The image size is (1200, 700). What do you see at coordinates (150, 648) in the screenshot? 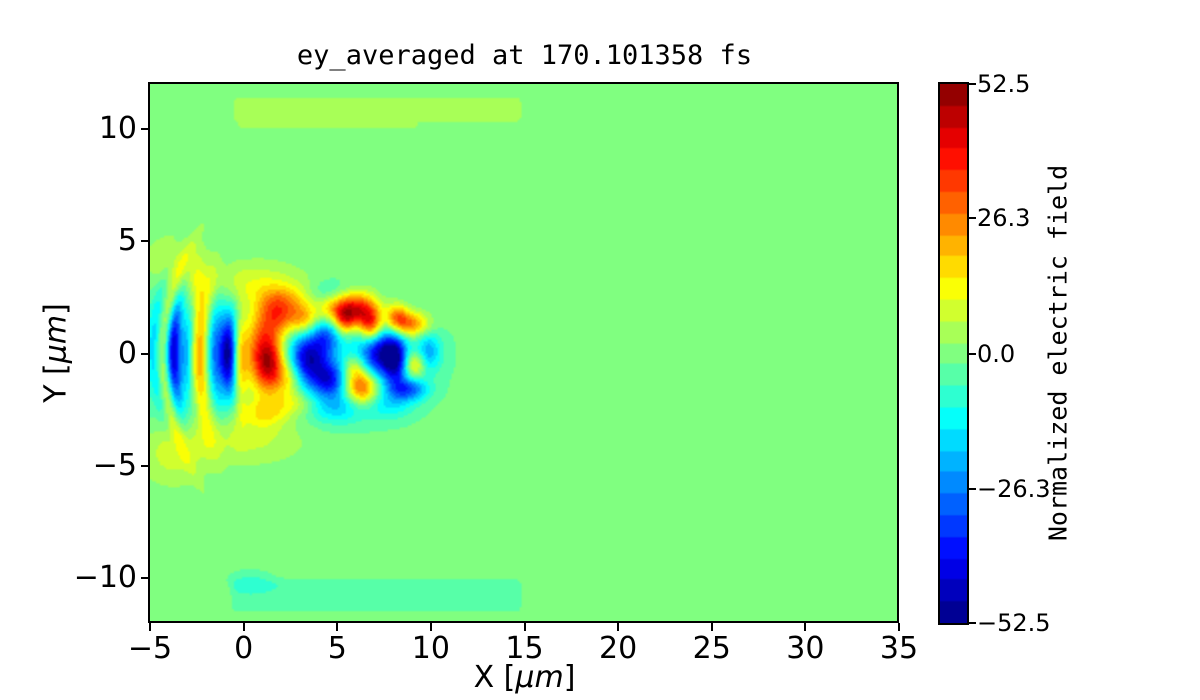
I see `x-tick-label: −5` at bounding box center [150, 648].